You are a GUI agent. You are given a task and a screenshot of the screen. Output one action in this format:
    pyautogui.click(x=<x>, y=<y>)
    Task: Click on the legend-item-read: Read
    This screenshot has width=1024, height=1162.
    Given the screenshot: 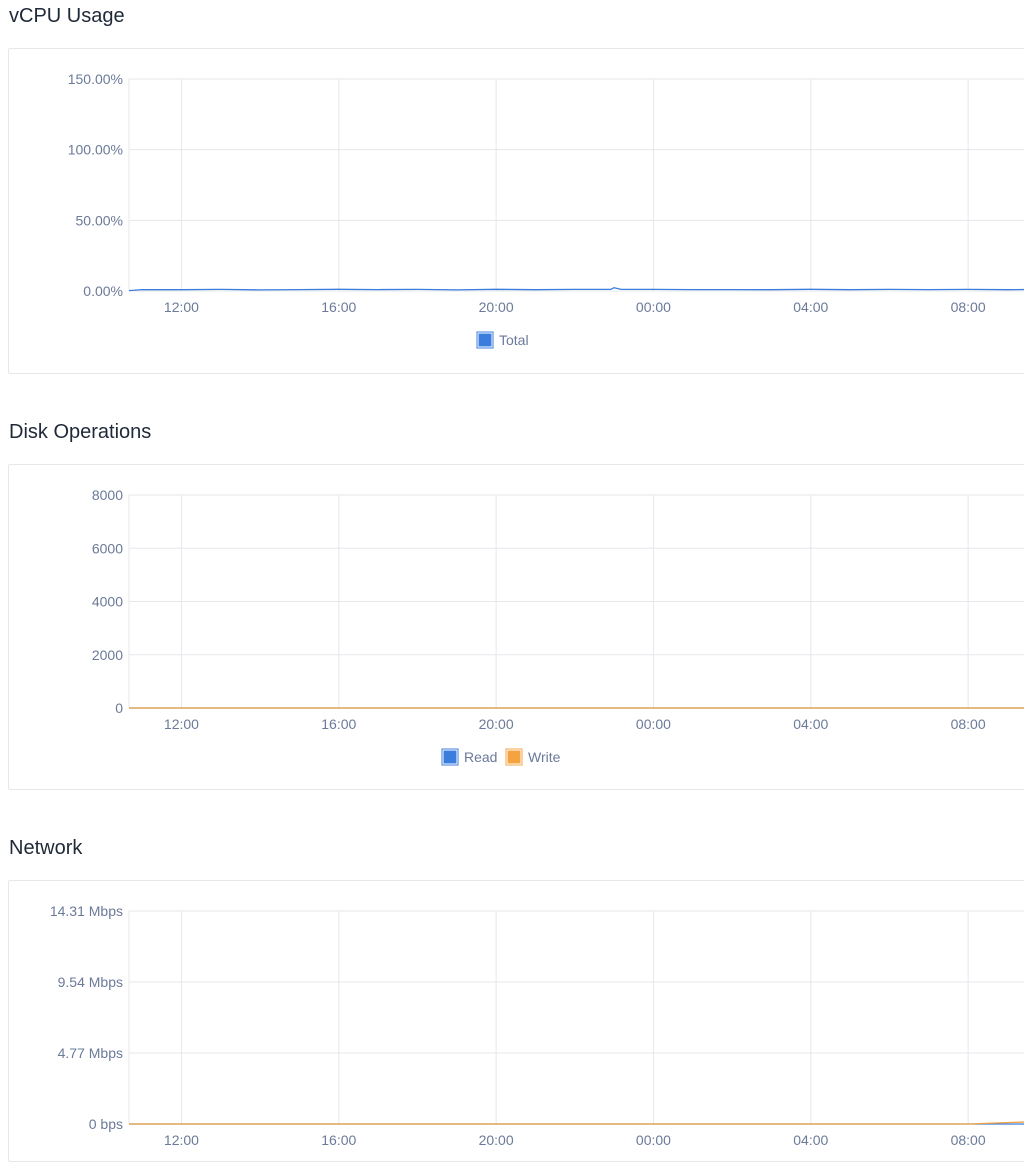 What is the action you would take?
    pyautogui.click(x=469, y=757)
    